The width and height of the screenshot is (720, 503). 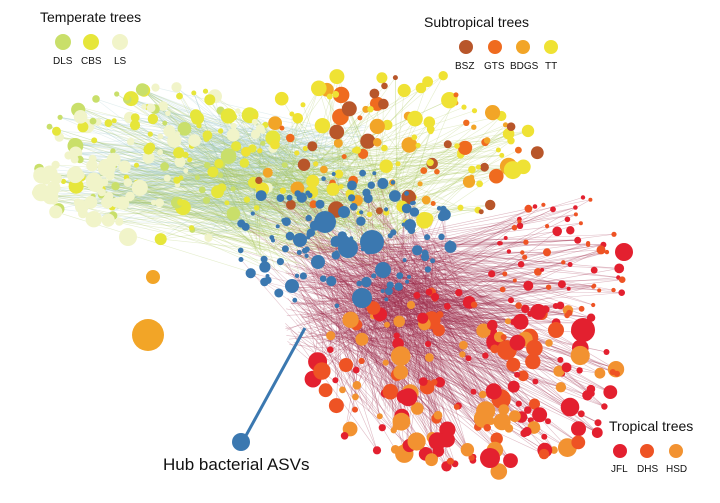 What do you see at coordinates (91, 42) in the screenshot?
I see `legend-swatch-cbs` at bounding box center [91, 42].